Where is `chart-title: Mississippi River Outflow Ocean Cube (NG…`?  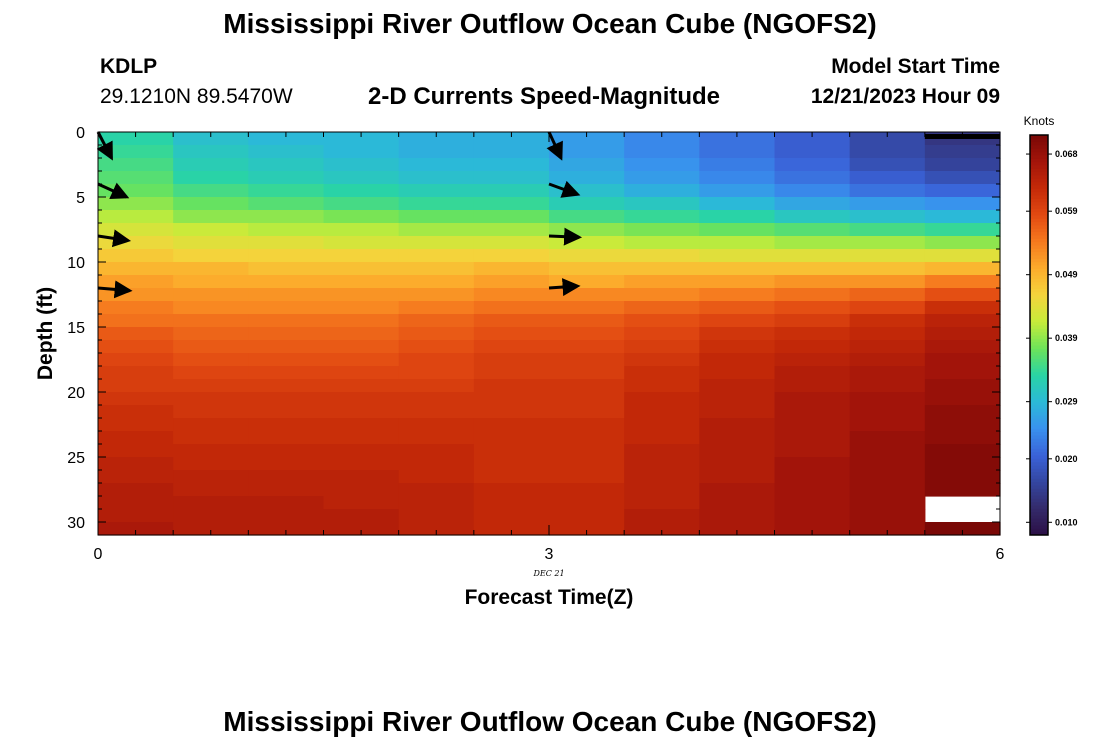 chart-title: Mississippi River Outflow Ocean Cube (NG… is located at coordinates (550, 23).